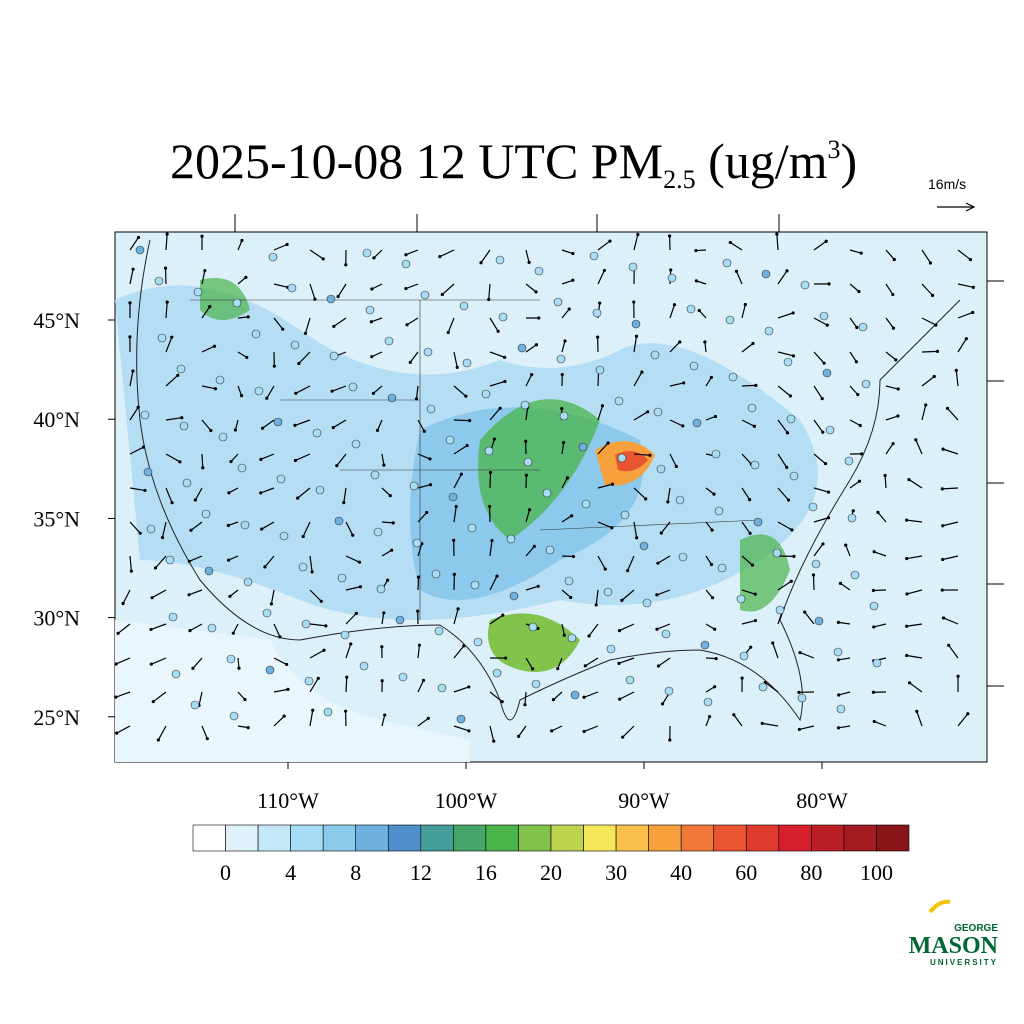 The width and height of the screenshot is (1024, 1024). I want to click on colorbar-label: 20, so click(551, 872).